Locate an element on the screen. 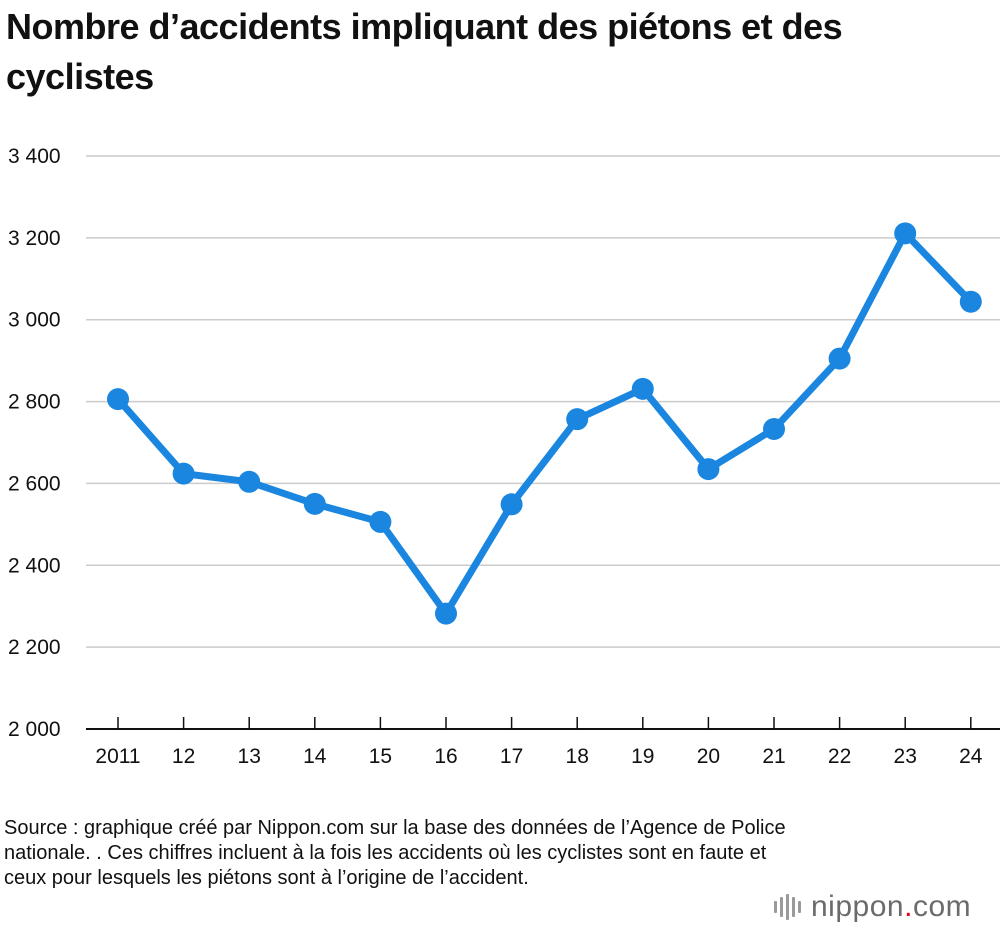  x-tick-label: 24 is located at coordinates (971, 756).